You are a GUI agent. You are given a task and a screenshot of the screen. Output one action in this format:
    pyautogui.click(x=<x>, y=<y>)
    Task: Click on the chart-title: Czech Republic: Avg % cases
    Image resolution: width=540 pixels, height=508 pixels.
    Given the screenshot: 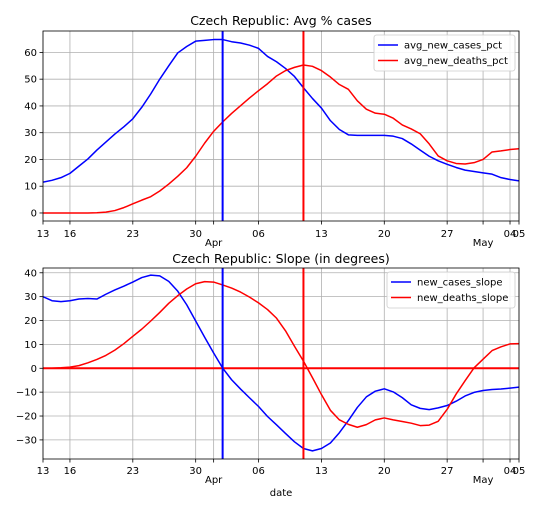 What is the action you would take?
    pyautogui.click(x=281, y=20)
    